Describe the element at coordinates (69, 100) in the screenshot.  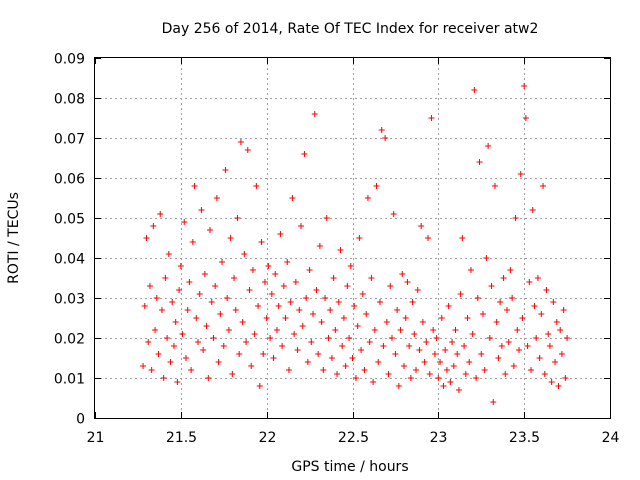
I see `y-tick-label: 0.08` at that location.